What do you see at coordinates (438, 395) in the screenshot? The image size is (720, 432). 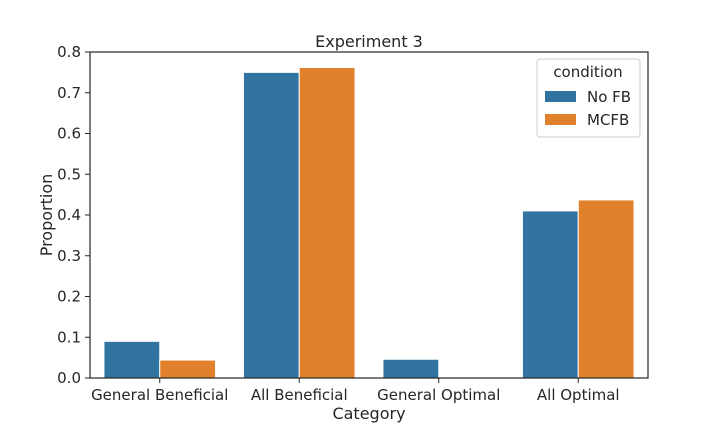 I see `x-tick-label: General Optimal` at bounding box center [438, 395].